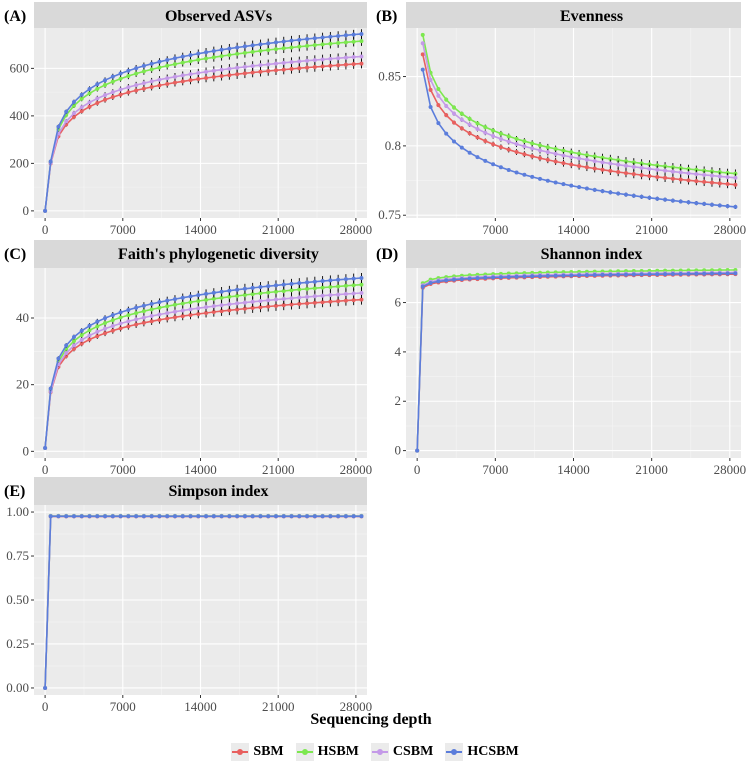  Describe the element at coordinates (356, 706) in the screenshot. I see `x-tick-label: 28000` at that location.